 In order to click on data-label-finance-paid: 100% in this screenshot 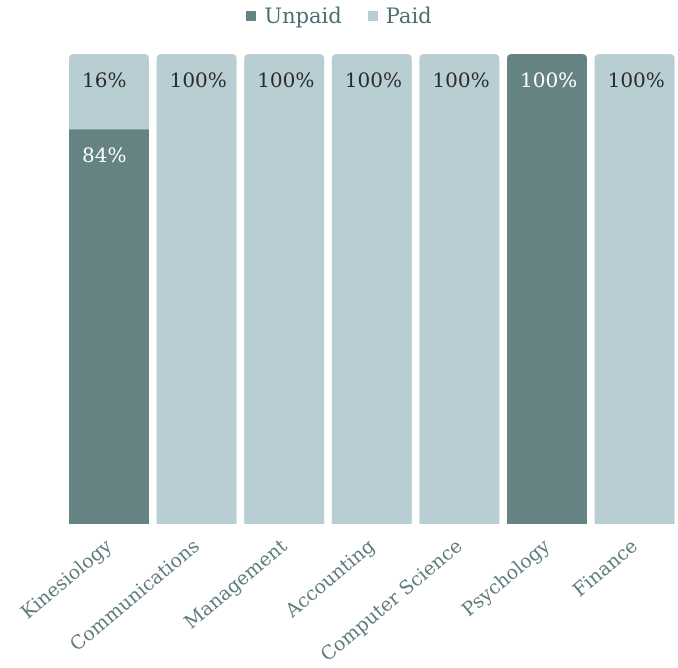, I will do `click(636, 80)`.